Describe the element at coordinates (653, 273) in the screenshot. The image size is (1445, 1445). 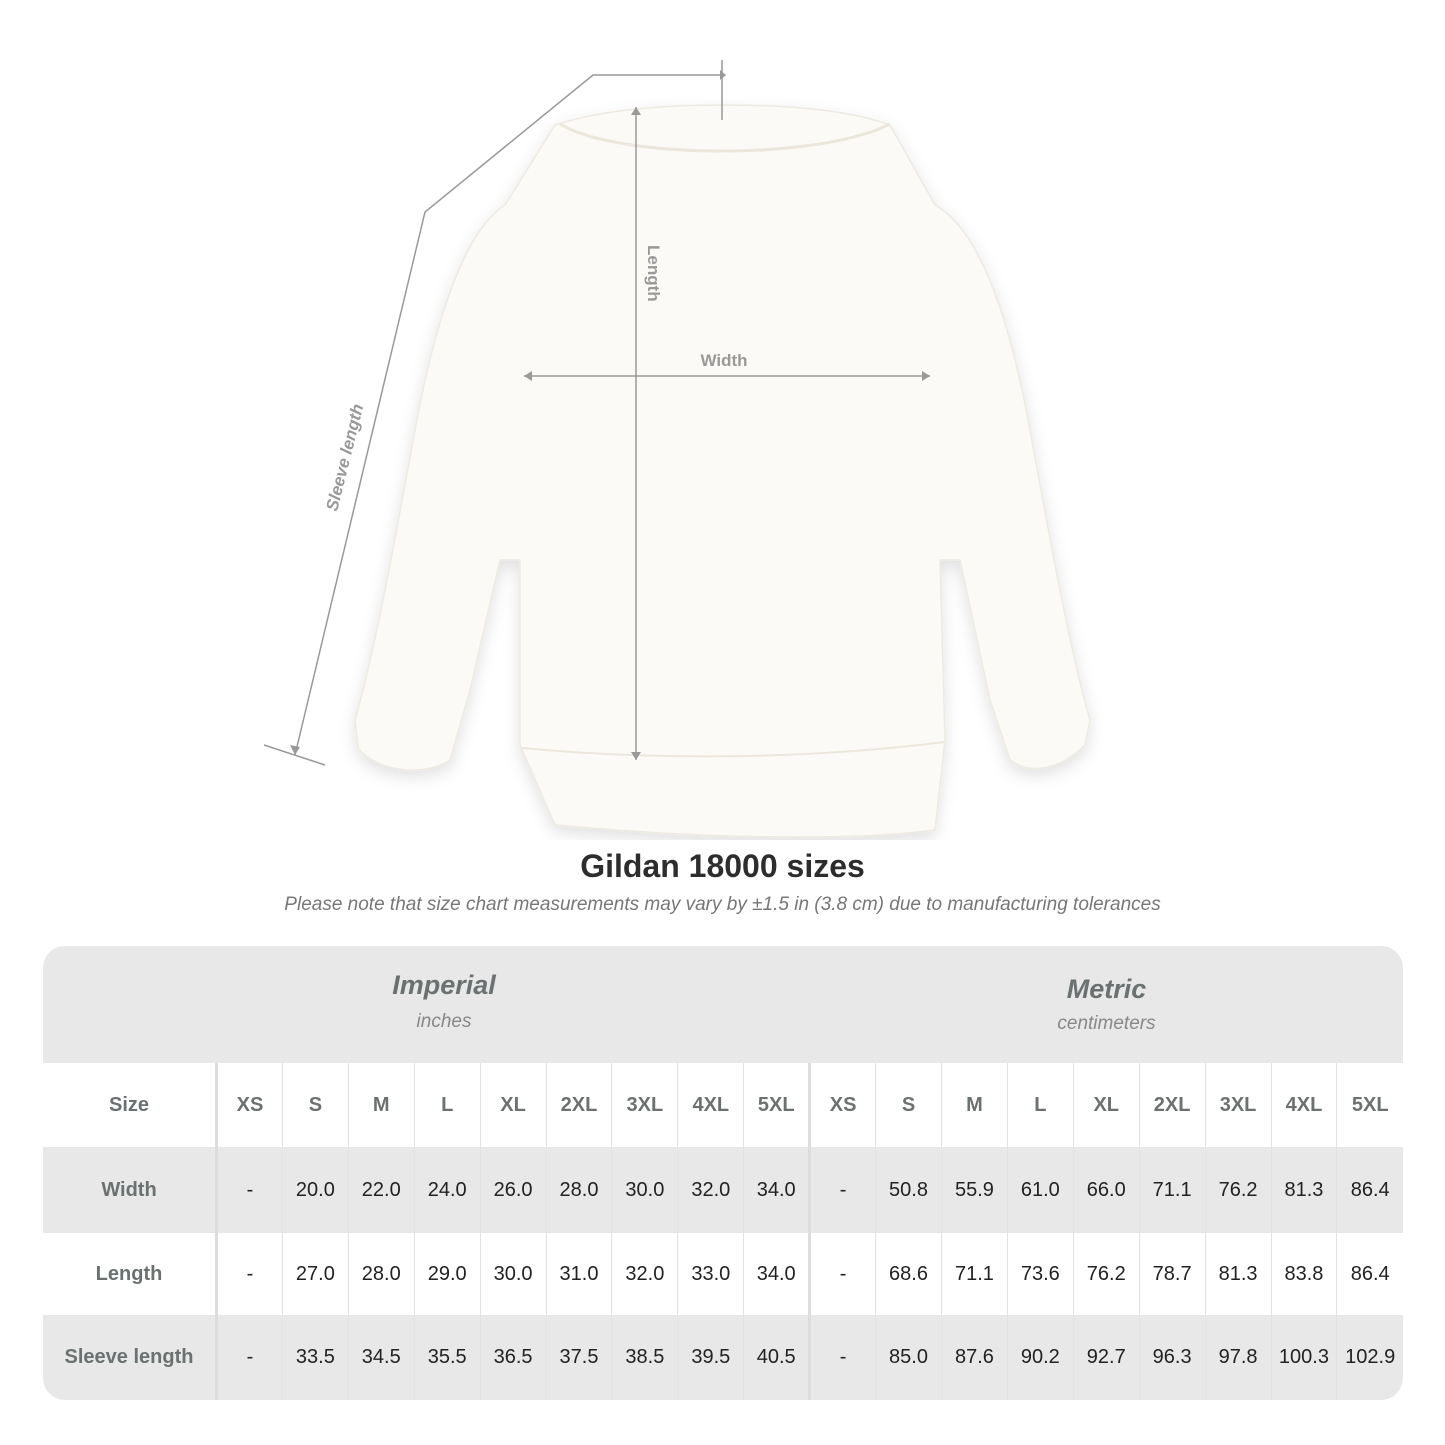
I see `length-label: Length` at that location.